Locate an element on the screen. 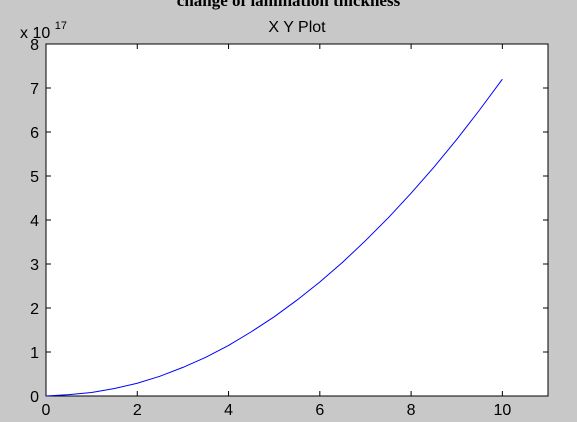 Image resolution: width=577 pixels, height=422 pixels. y-tick-label: 0 is located at coordinates (34, 397).